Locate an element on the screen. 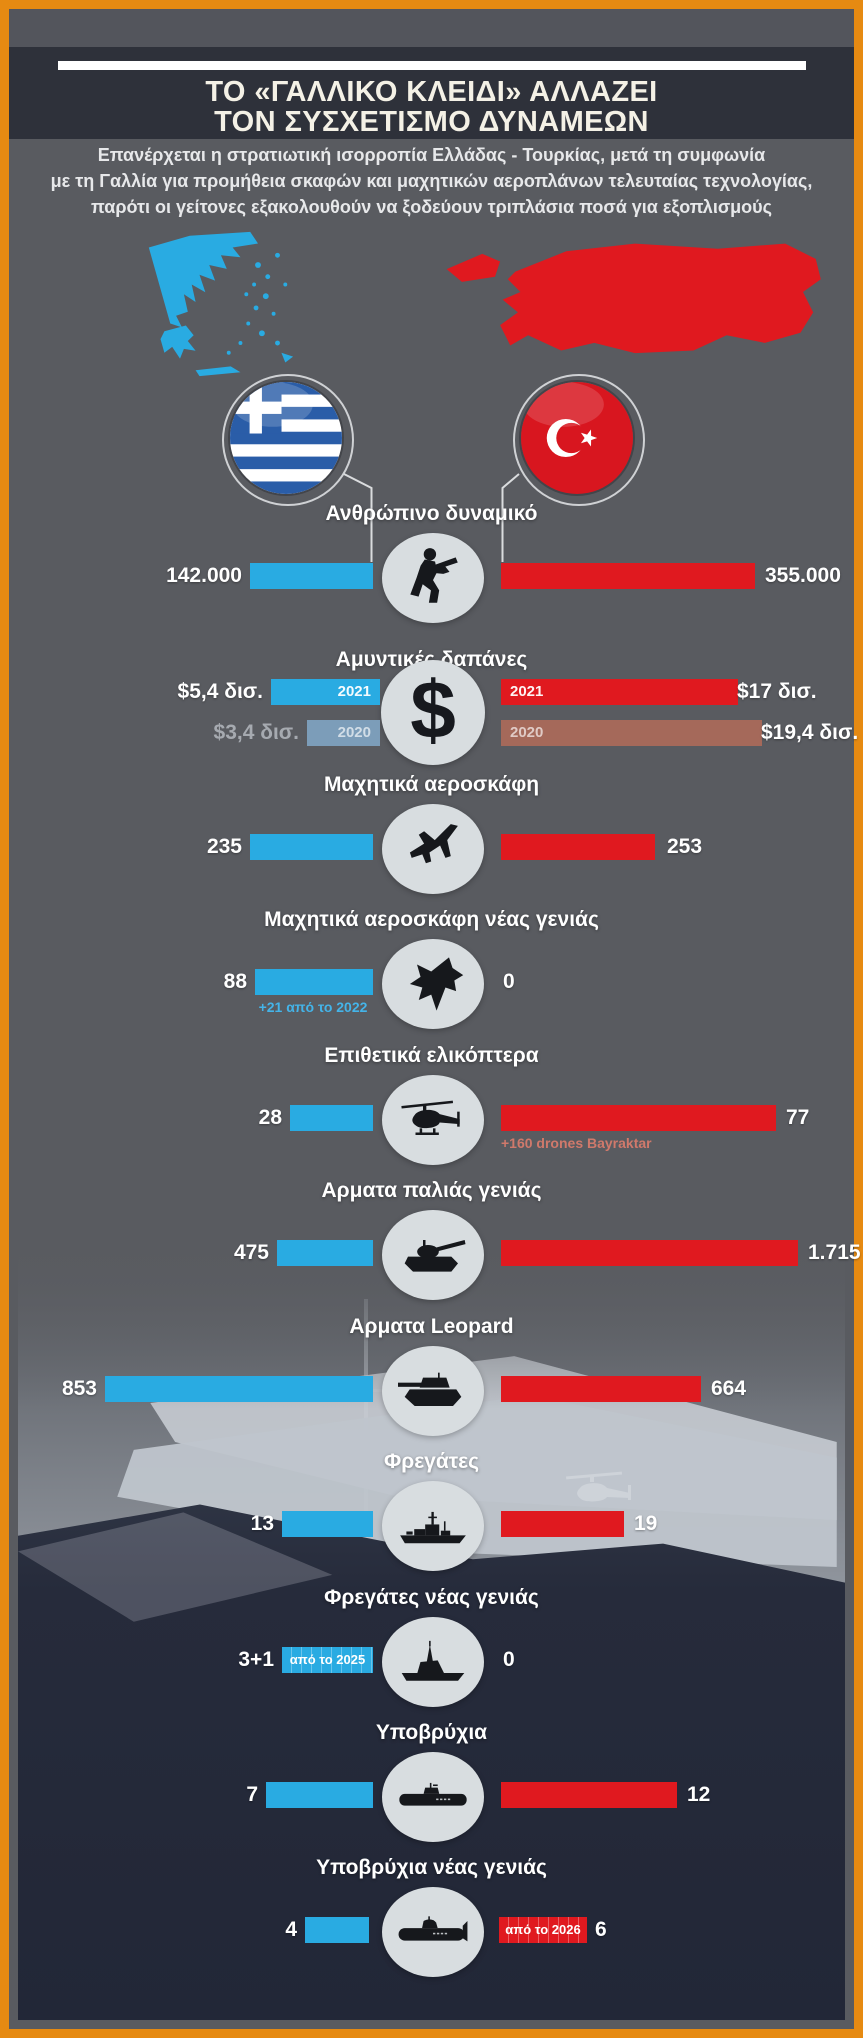  title-line-1: ΤΟ «ΓΑΛΛΙΚΟ ΚΛΕΙΔΙ» ΑΛΛΑΖΕΙ is located at coordinates (431, 92).